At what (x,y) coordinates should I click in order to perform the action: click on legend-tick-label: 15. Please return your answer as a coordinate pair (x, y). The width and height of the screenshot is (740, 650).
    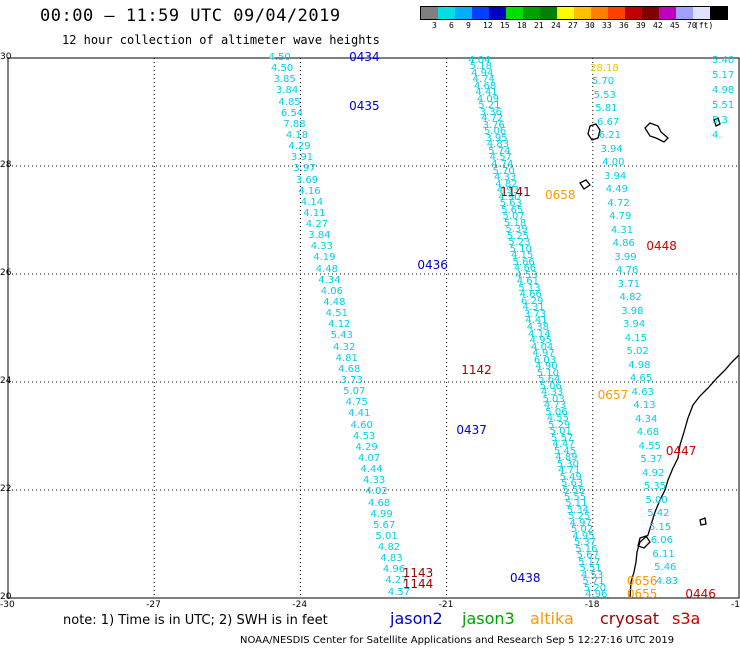
    Looking at the image, I should click on (505, 25).